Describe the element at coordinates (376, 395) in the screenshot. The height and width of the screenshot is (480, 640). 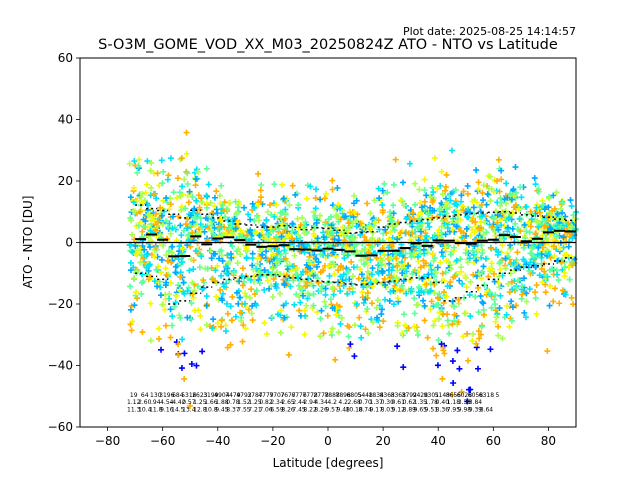
I see `bin-stat-label: 1834` at that location.